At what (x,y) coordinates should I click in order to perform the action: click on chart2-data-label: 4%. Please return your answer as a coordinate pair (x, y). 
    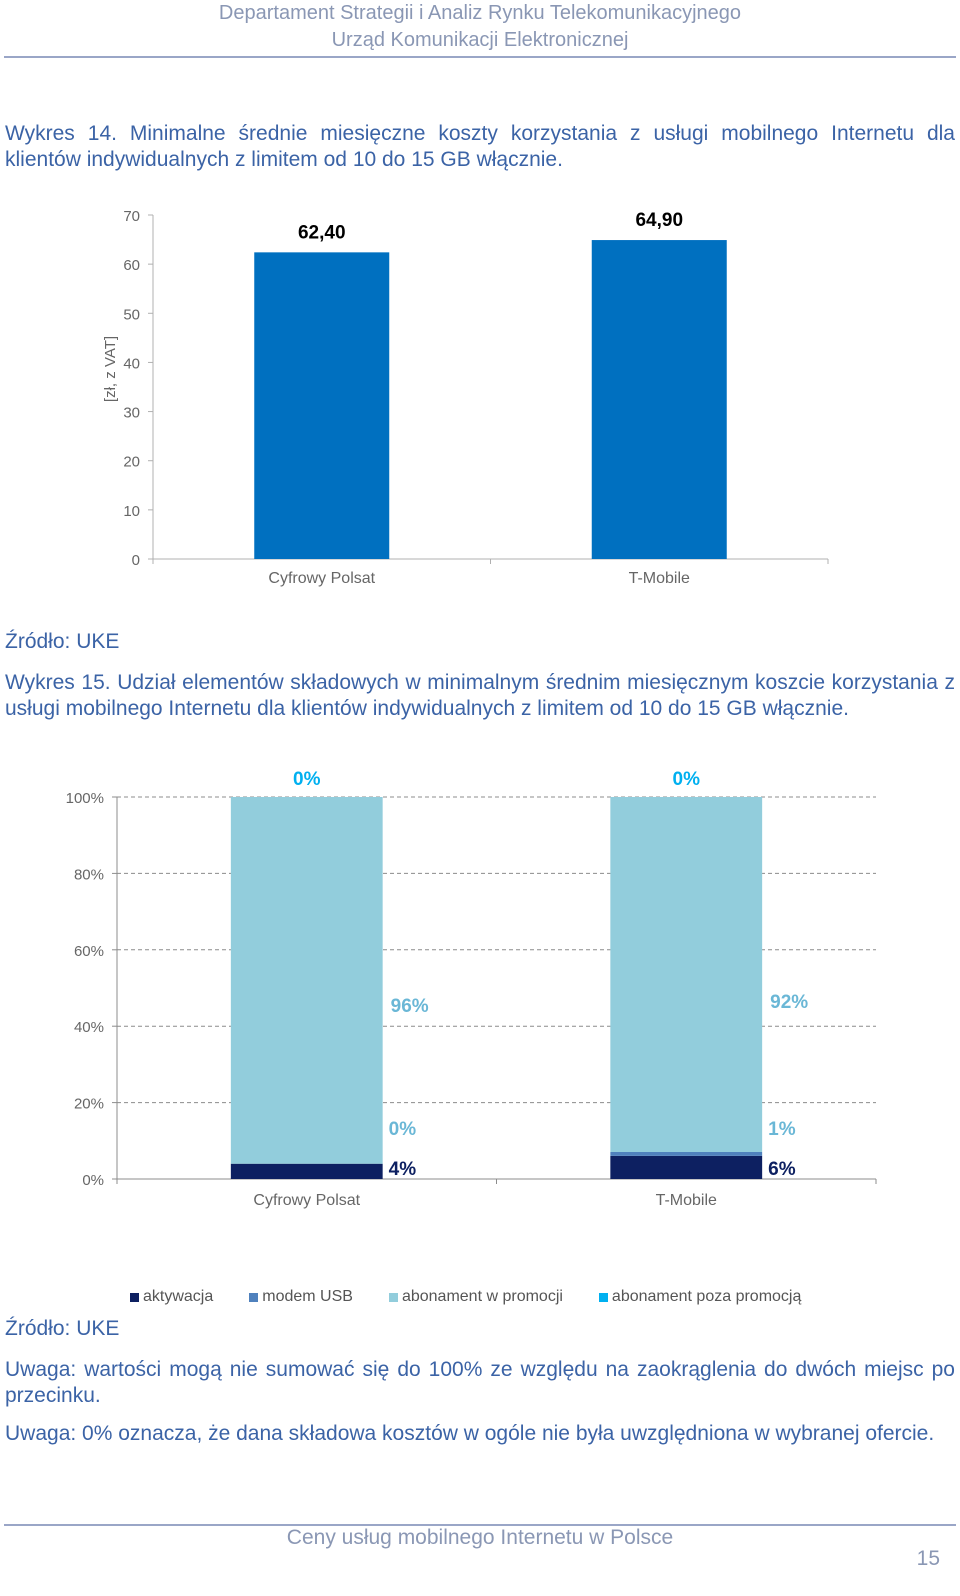
    Looking at the image, I should click on (403, 1169).